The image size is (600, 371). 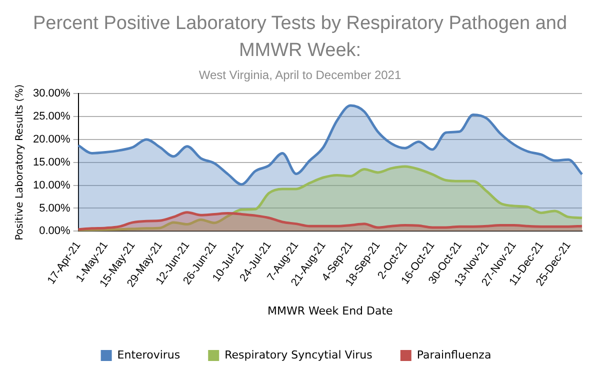 What do you see at coordinates (55, 231) in the screenshot?
I see `y-tick-label: 0.00%` at bounding box center [55, 231].